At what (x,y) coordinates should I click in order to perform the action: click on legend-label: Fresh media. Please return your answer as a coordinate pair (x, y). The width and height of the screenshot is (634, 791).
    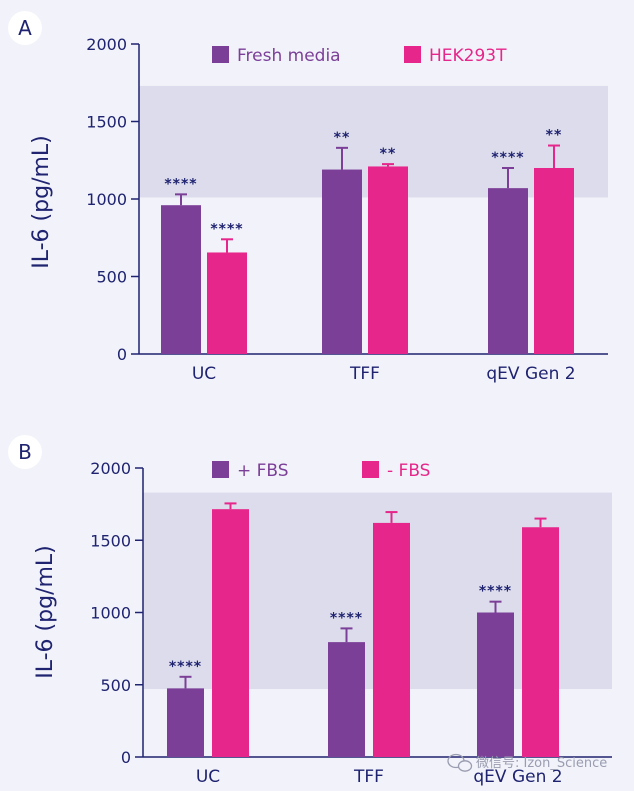
    Looking at the image, I should click on (289, 56).